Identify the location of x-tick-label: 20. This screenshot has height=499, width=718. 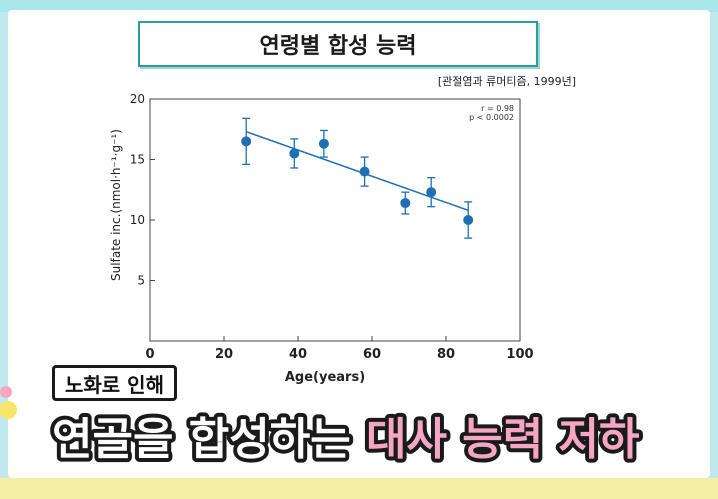
(224, 354).